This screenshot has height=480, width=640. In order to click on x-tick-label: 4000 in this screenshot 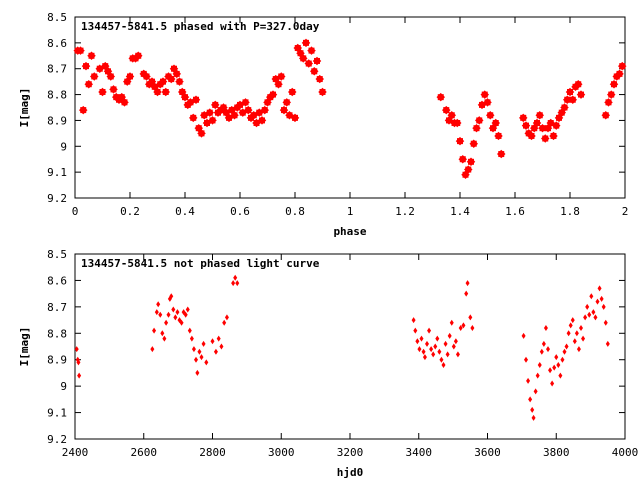, I will do `click(625, 452)`.